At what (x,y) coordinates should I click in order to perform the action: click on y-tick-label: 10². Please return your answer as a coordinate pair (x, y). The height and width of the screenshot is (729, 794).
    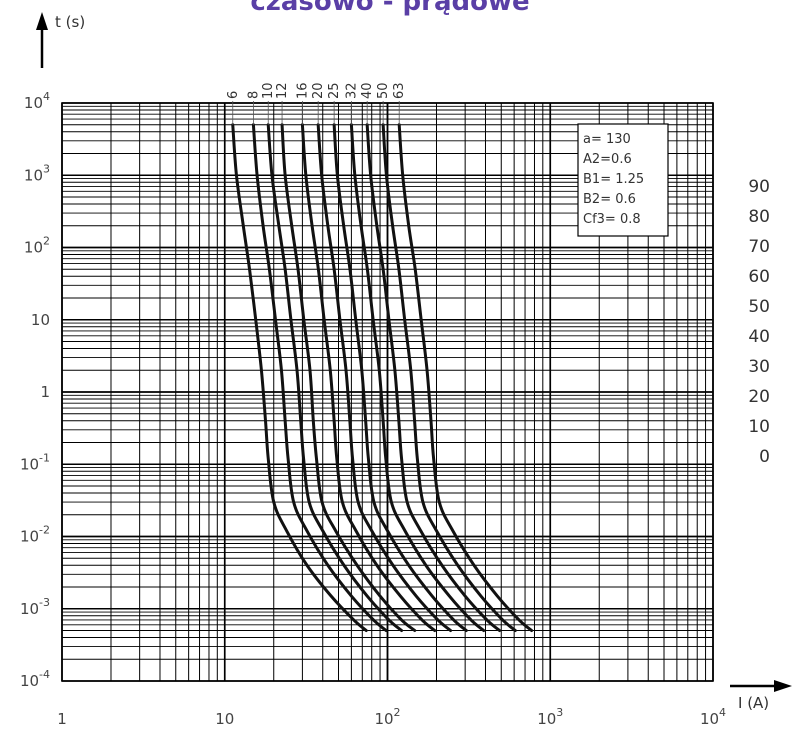
    Looking at the image, I should click on (37, 246).